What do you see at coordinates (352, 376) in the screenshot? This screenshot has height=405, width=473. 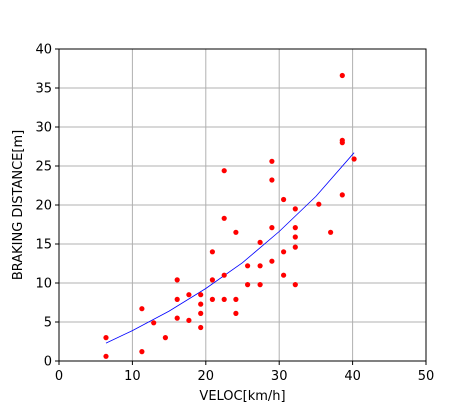 I see `x-tick-label: 40` at bounding box center [352, 376].